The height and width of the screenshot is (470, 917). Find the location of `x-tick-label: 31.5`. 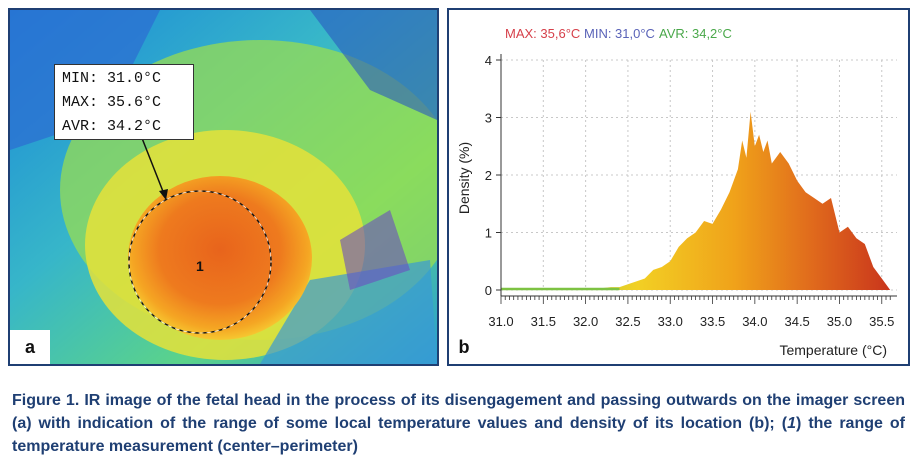

x-tick-label: 31.5 is located at coordinates (543, 321).